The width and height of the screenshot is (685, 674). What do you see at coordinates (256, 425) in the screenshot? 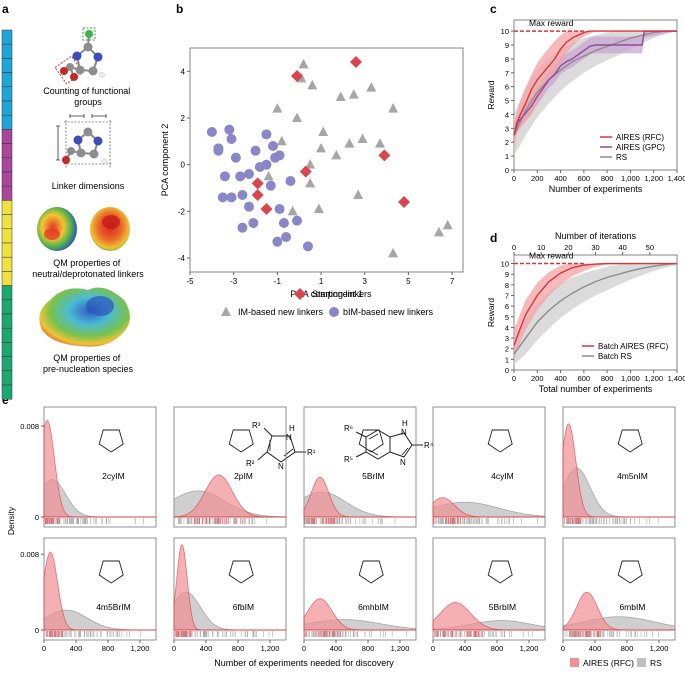
I see `im-r3: R³` at bounding box center [256, 425].